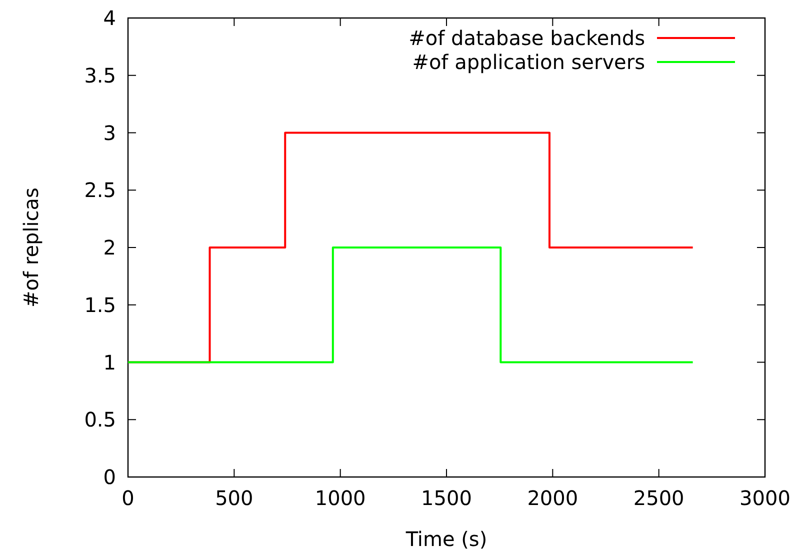 The width and height of the screenshot is (797, 554). What do you see at coordinates (100, 304) in the screenshot?
I see `y-tick-label: 1.5` at bounding box center [100, 304].